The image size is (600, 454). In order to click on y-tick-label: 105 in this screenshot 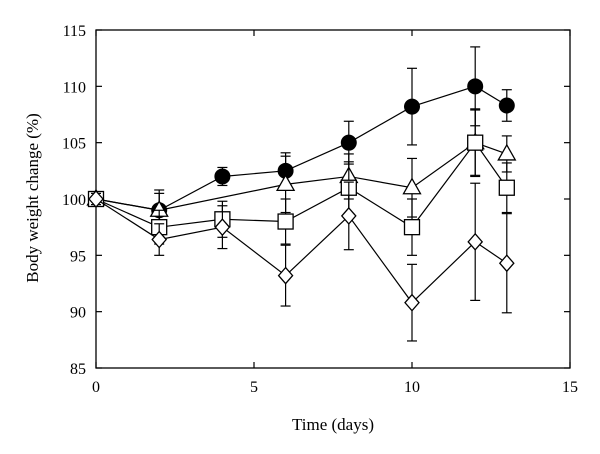, I will do `click(74, 144)`.